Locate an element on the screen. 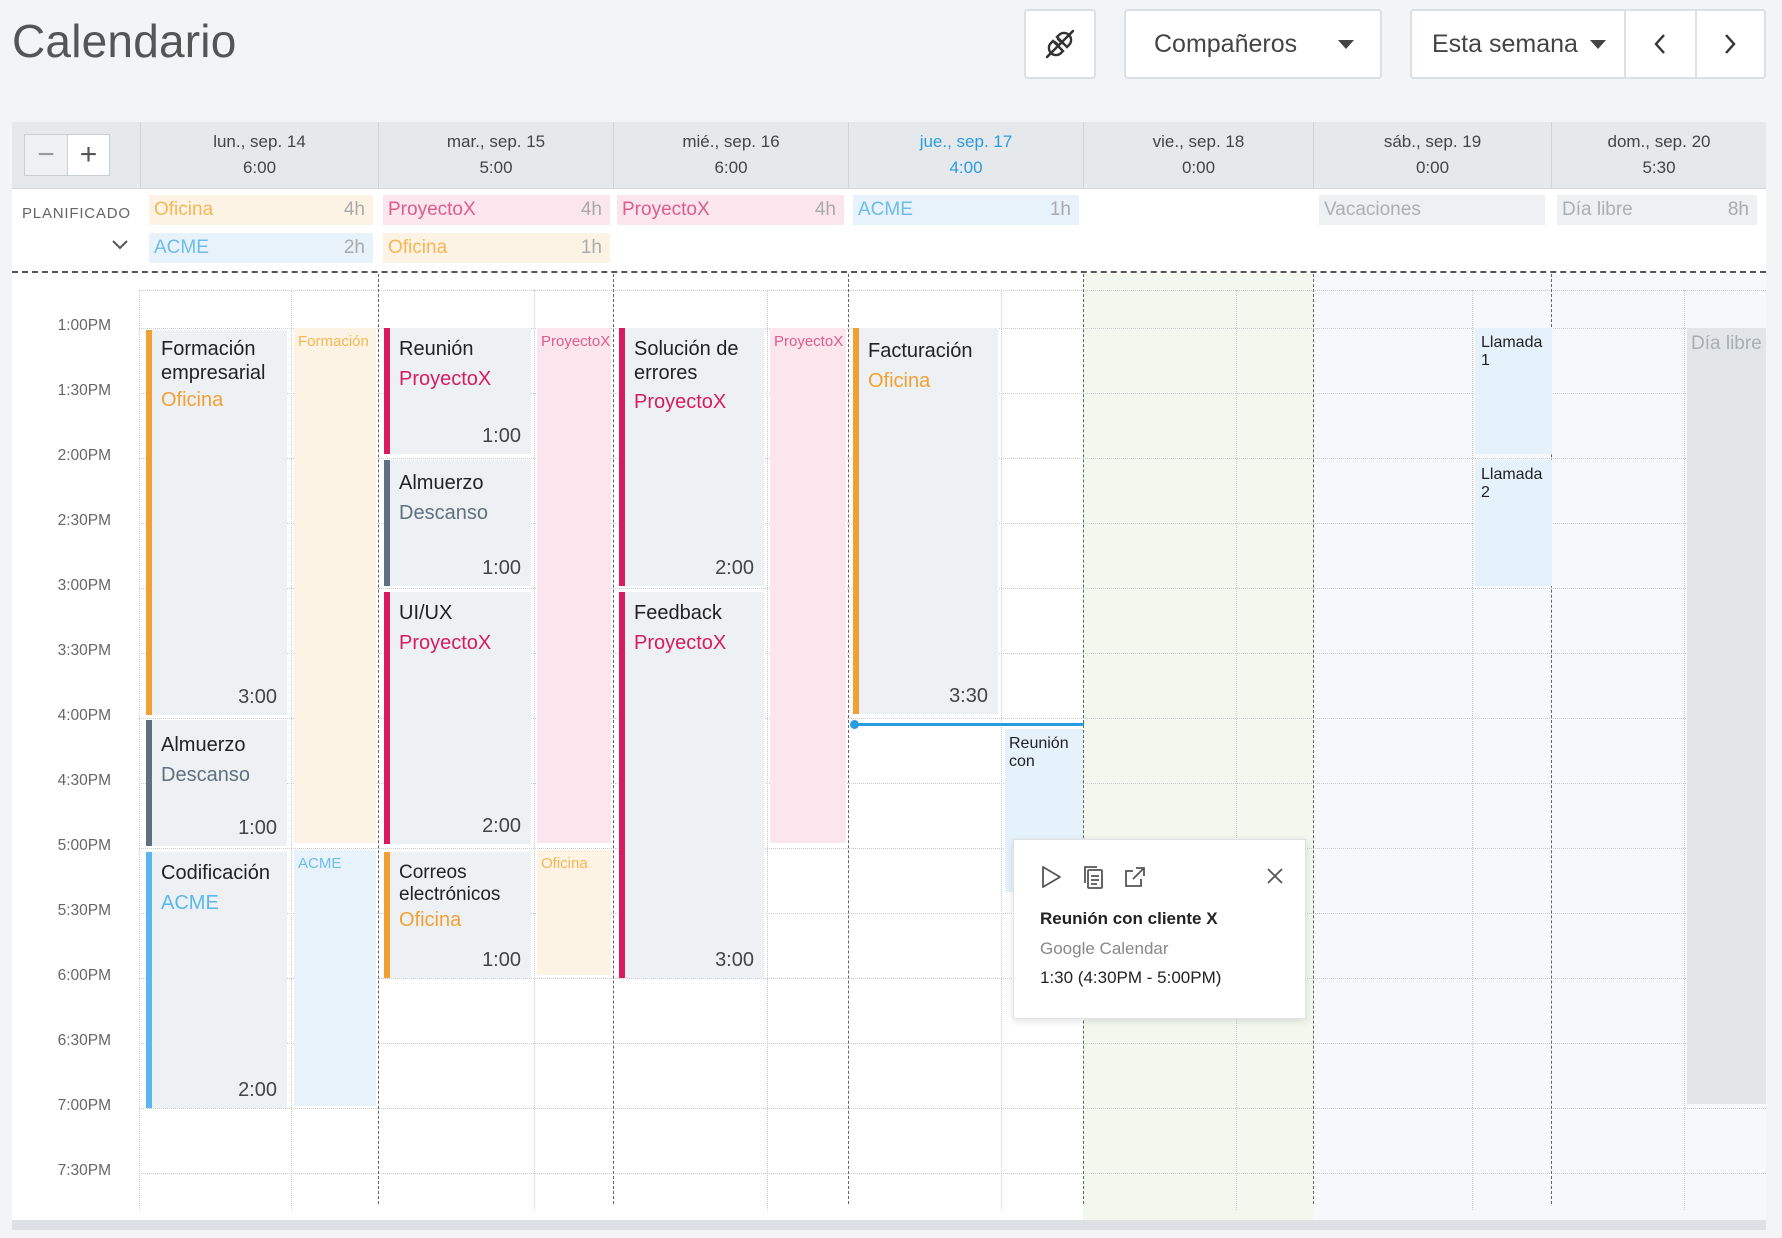 This screenshot has height=1238, width=1782. team-dropdown: Compañeros is located at coordinates (1253, 44).